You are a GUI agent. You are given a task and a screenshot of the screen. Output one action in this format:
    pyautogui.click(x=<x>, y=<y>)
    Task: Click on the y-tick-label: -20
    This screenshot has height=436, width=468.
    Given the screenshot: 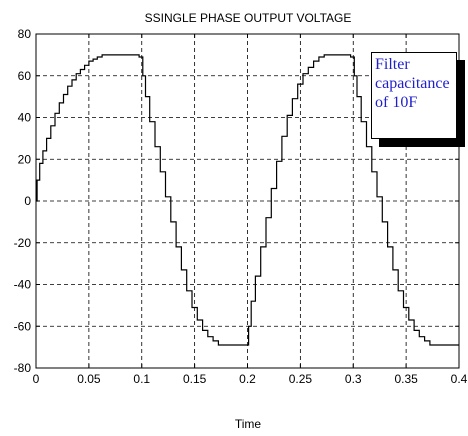 What is the action you would take?
    pyautogui.click(x=23, y=243)
    